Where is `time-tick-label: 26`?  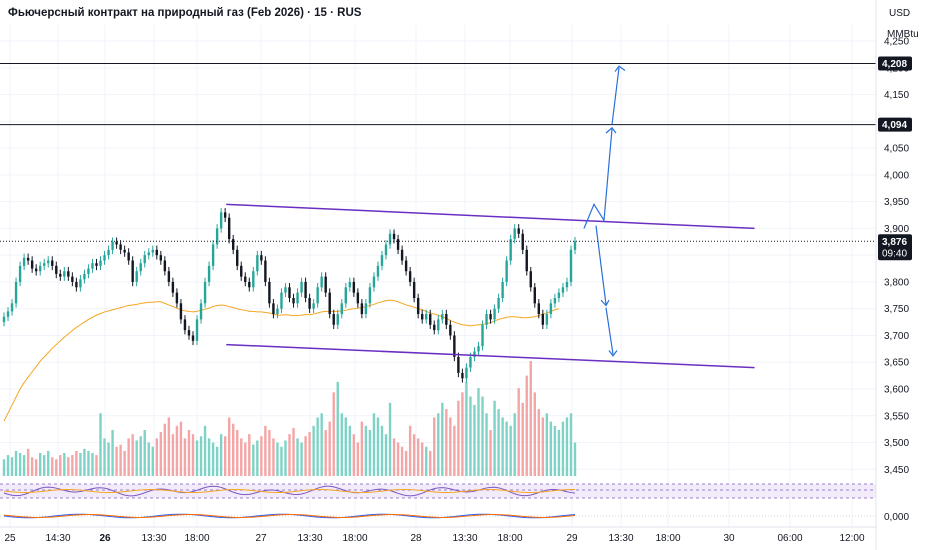
time-tick-label: 26 is located at coordinates (105, 538).